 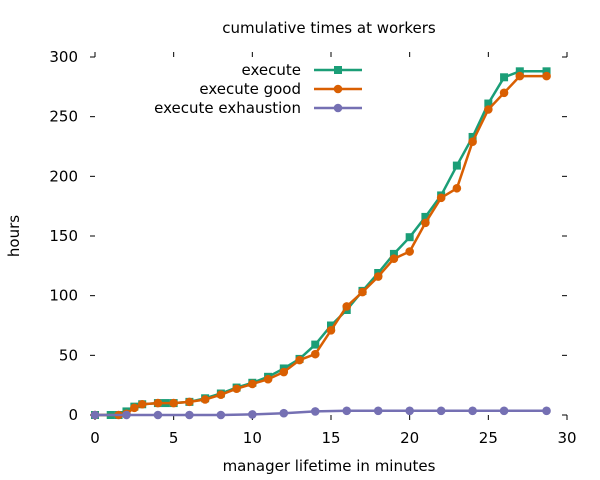 What do you see at coordinates (566, 438) in the screenshot?
I see `x-tick-label: 30` at bounding box center [566, 438].